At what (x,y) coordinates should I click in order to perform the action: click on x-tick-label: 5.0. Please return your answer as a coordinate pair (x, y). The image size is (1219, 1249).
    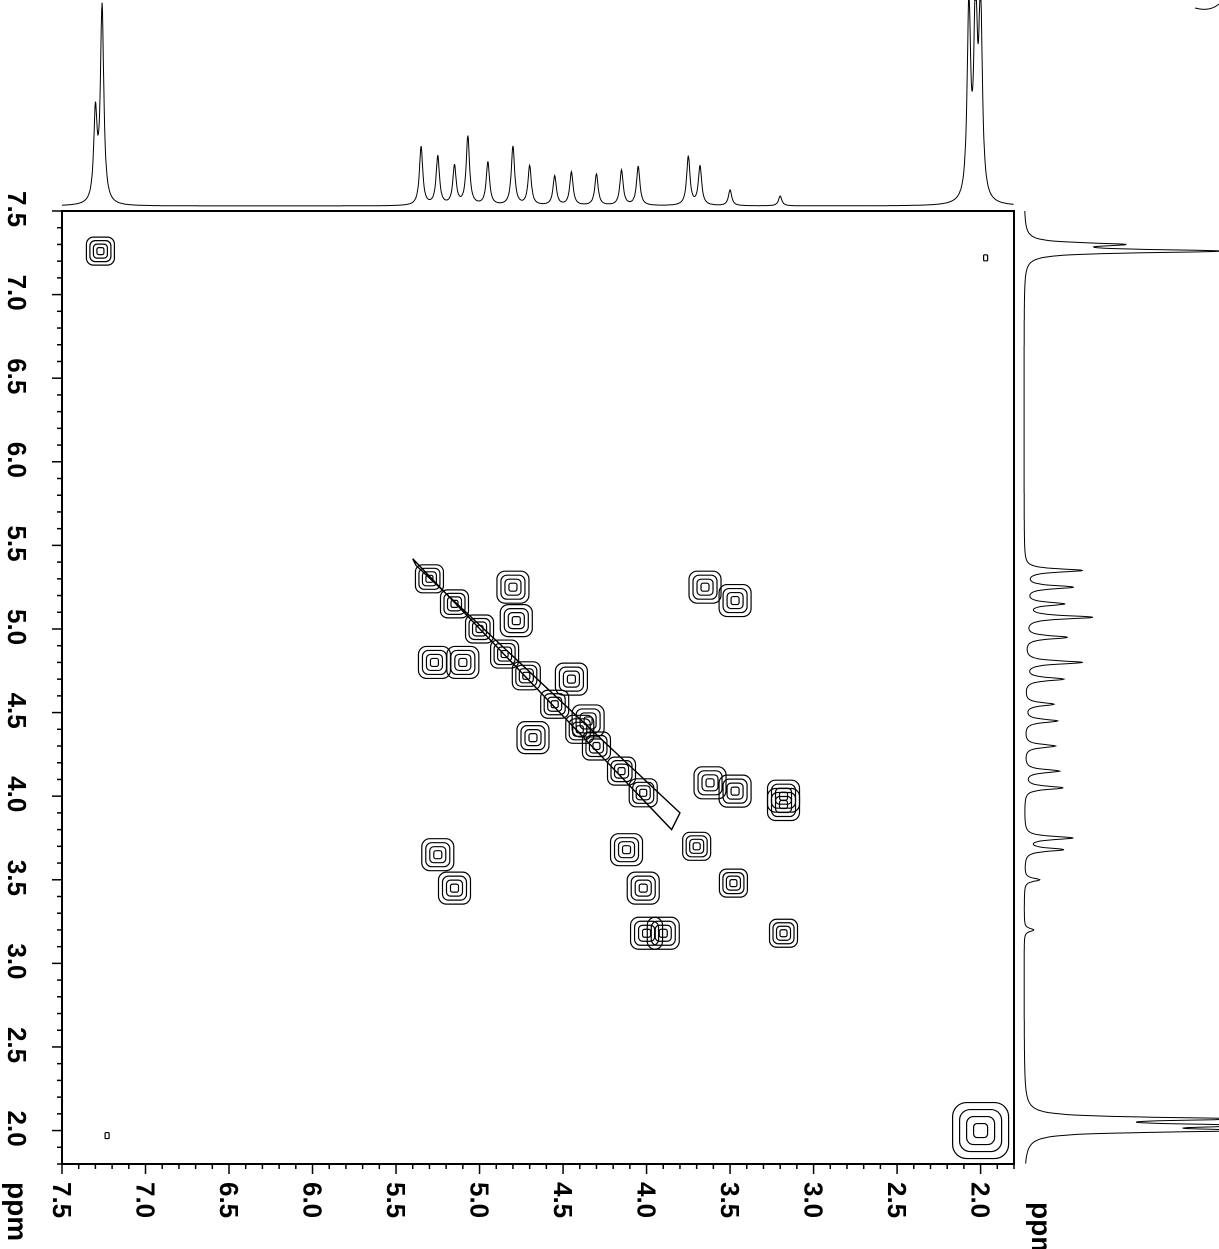
    Looking at the image, I should click on (480, 1200).